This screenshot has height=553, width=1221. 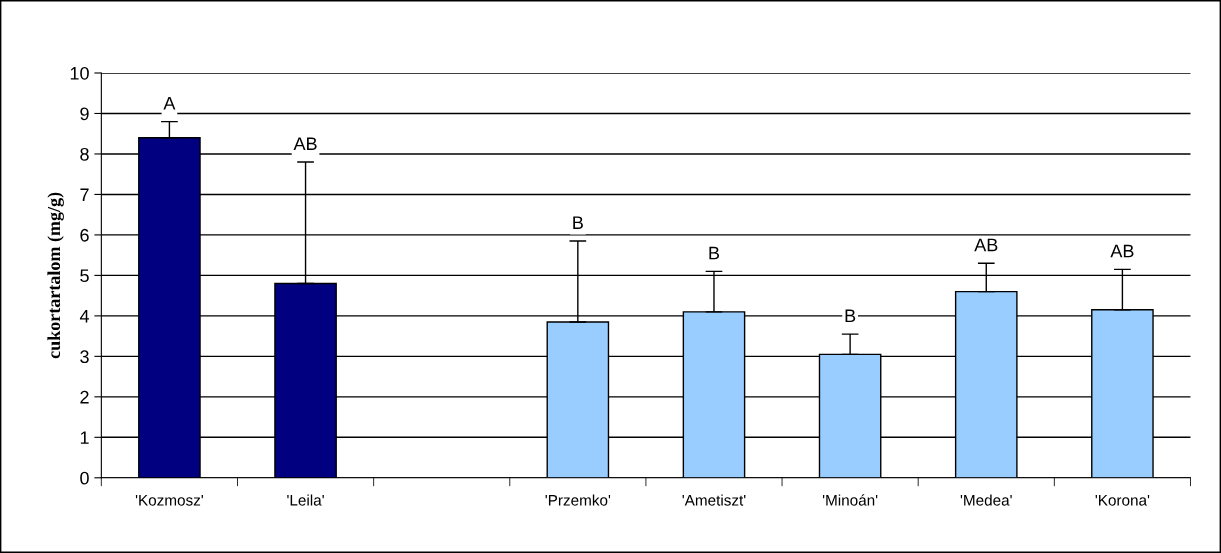 What do you see at coordinates (55, 275) in the screenshot?
I see `y-axis-title: cukortartalom (mg/g)` at bounding box center [55, 275].